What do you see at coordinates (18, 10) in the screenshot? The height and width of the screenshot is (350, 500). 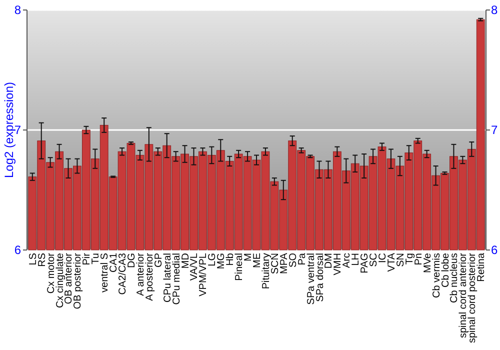 I see `y-tick-label: 8` at bounding box center [18, 10].